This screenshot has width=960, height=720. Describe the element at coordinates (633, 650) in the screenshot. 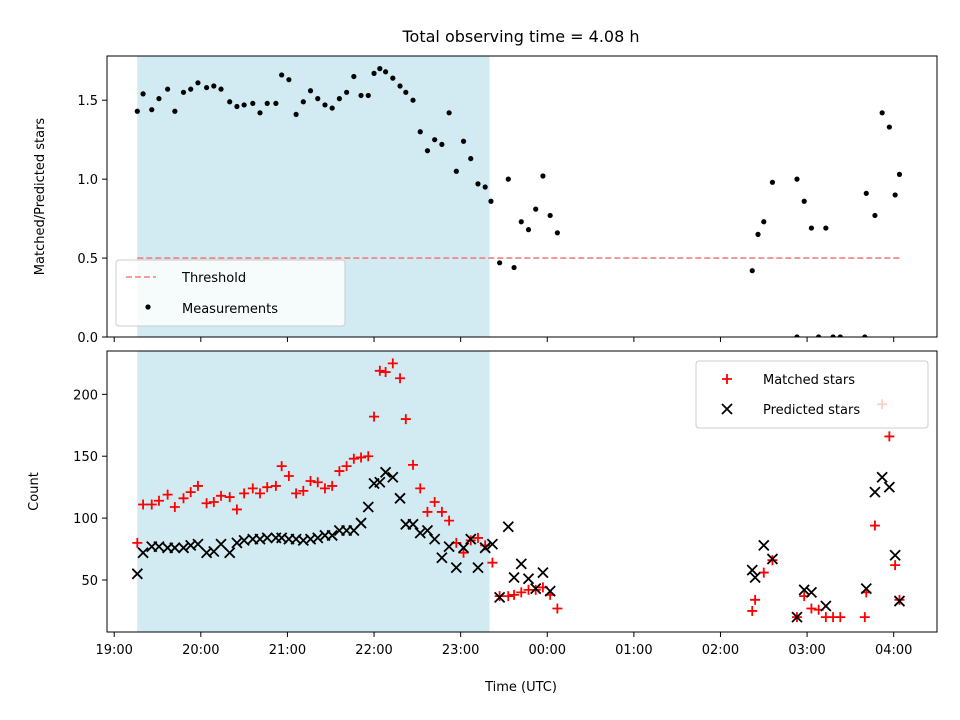

I see `x-tick-label: 01:00` at that location.